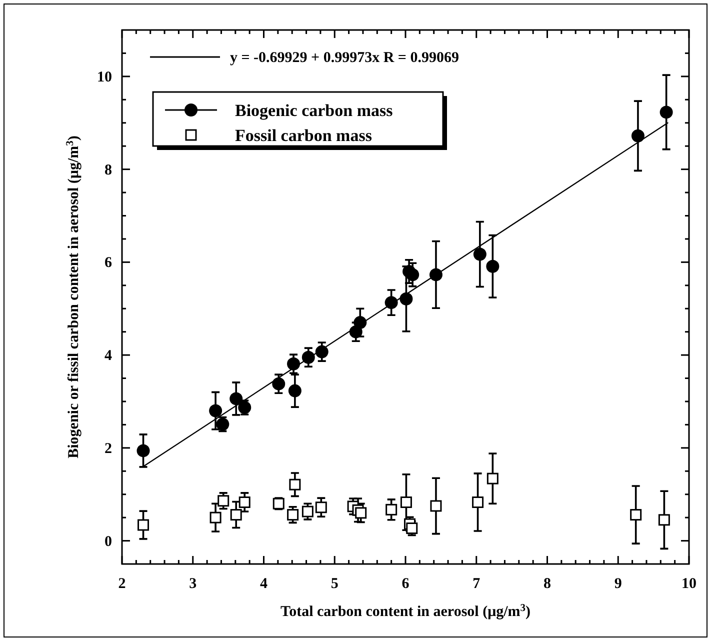  Describe the element at coordinates (108, 542) in the screenshot. I see `y-tick-label: 0` at that location.